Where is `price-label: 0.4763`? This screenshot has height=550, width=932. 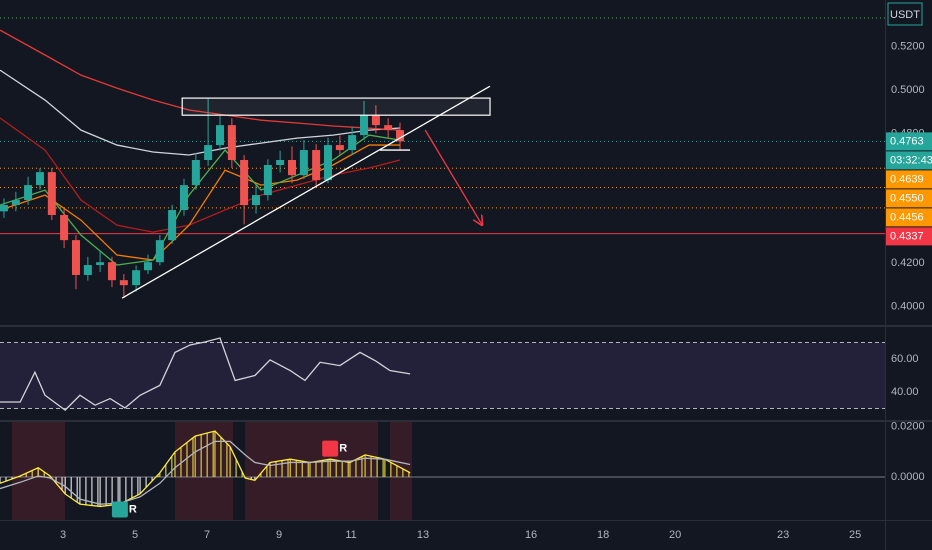 price-label: 0.4763 is located at coordinates (907, 141).